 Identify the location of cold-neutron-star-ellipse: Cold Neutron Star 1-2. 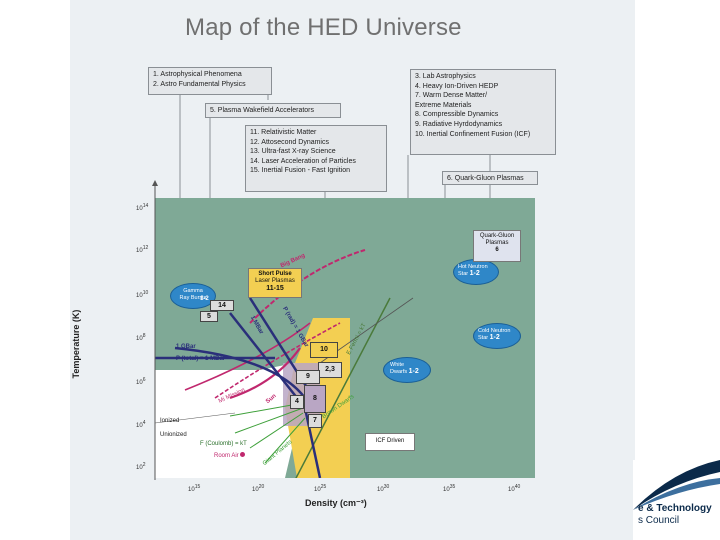
(497, 336).